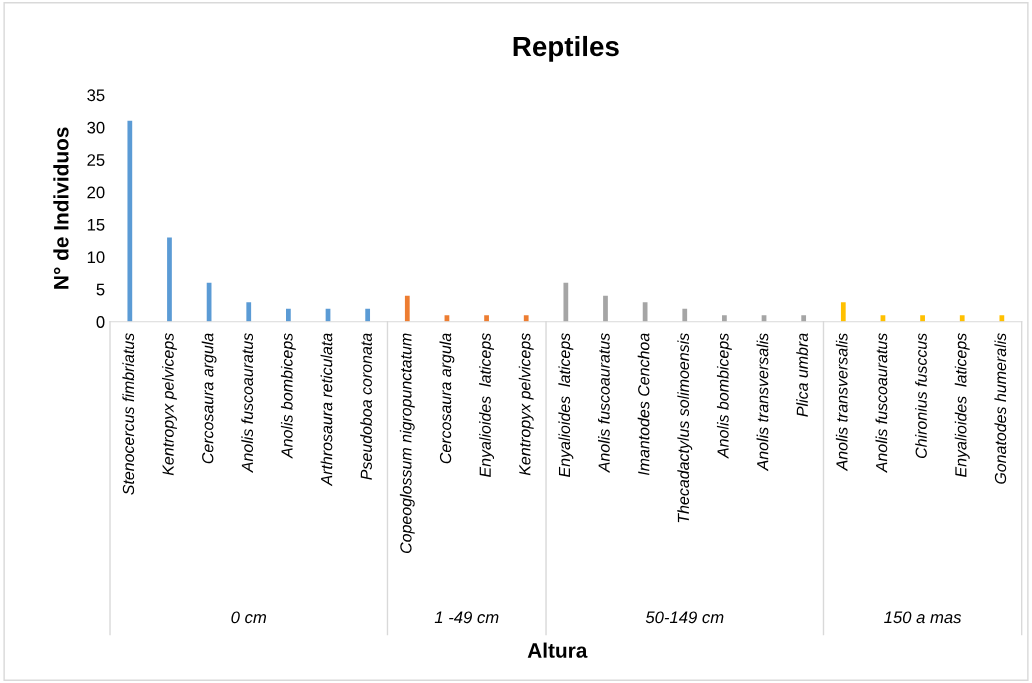 The width and height of the screenshot is (1032, 683). I want to click on x-tick-label: Plica umbra, so click(802, 375).